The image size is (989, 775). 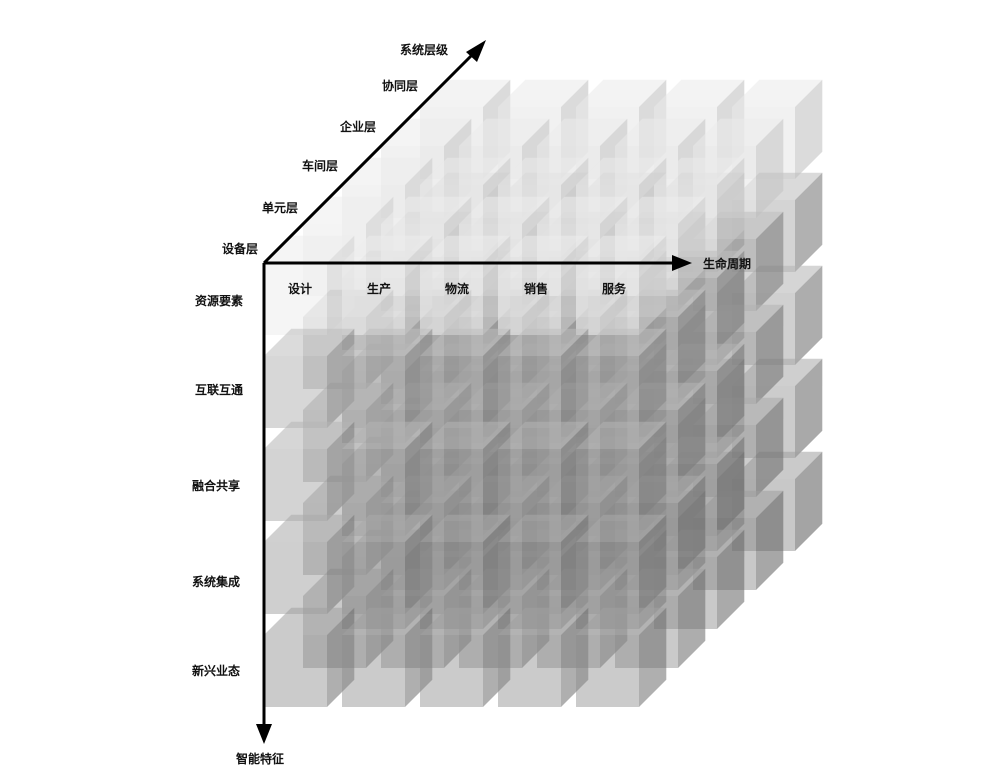 What do you see at coordinates (216, 581) in the screenshot?
I see `intelligent-feature-label: 系统集成` at bounding box center [216, 581].